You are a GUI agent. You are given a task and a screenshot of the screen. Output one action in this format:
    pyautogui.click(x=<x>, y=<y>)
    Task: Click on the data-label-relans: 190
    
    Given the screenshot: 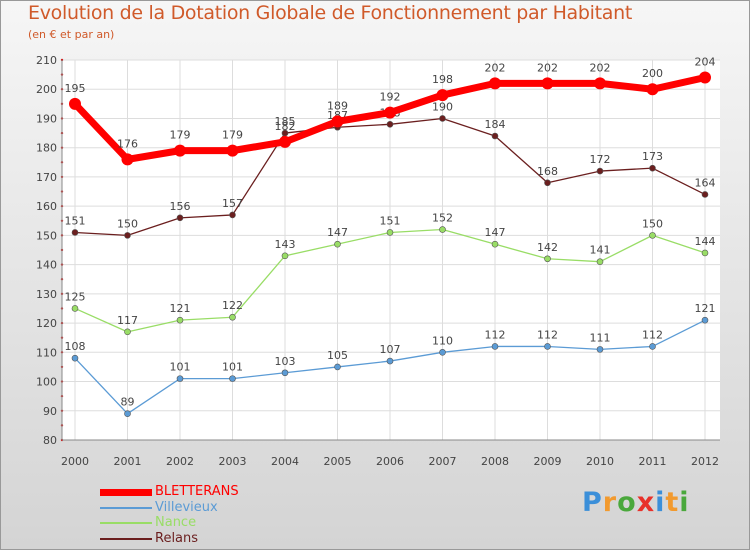 What is the action you would take?
    pyautogui.click(x=442, y=106)
    